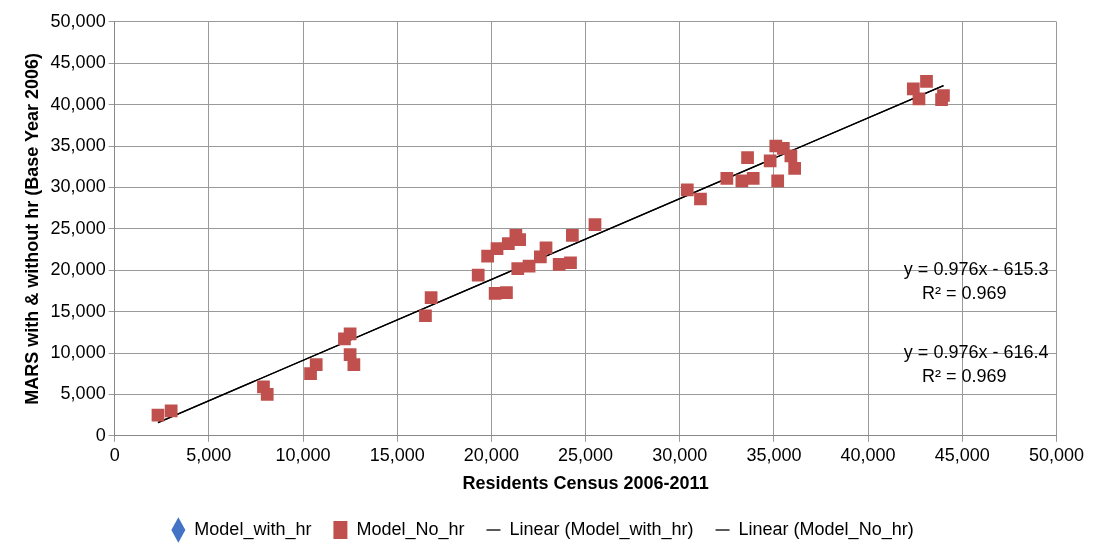 This screenshot has width=1095, height=557. What do you see at coordinates (78, 310) in the screenshot?
I see `y-tick-label: 15,000` at bounding box center [78, 310].